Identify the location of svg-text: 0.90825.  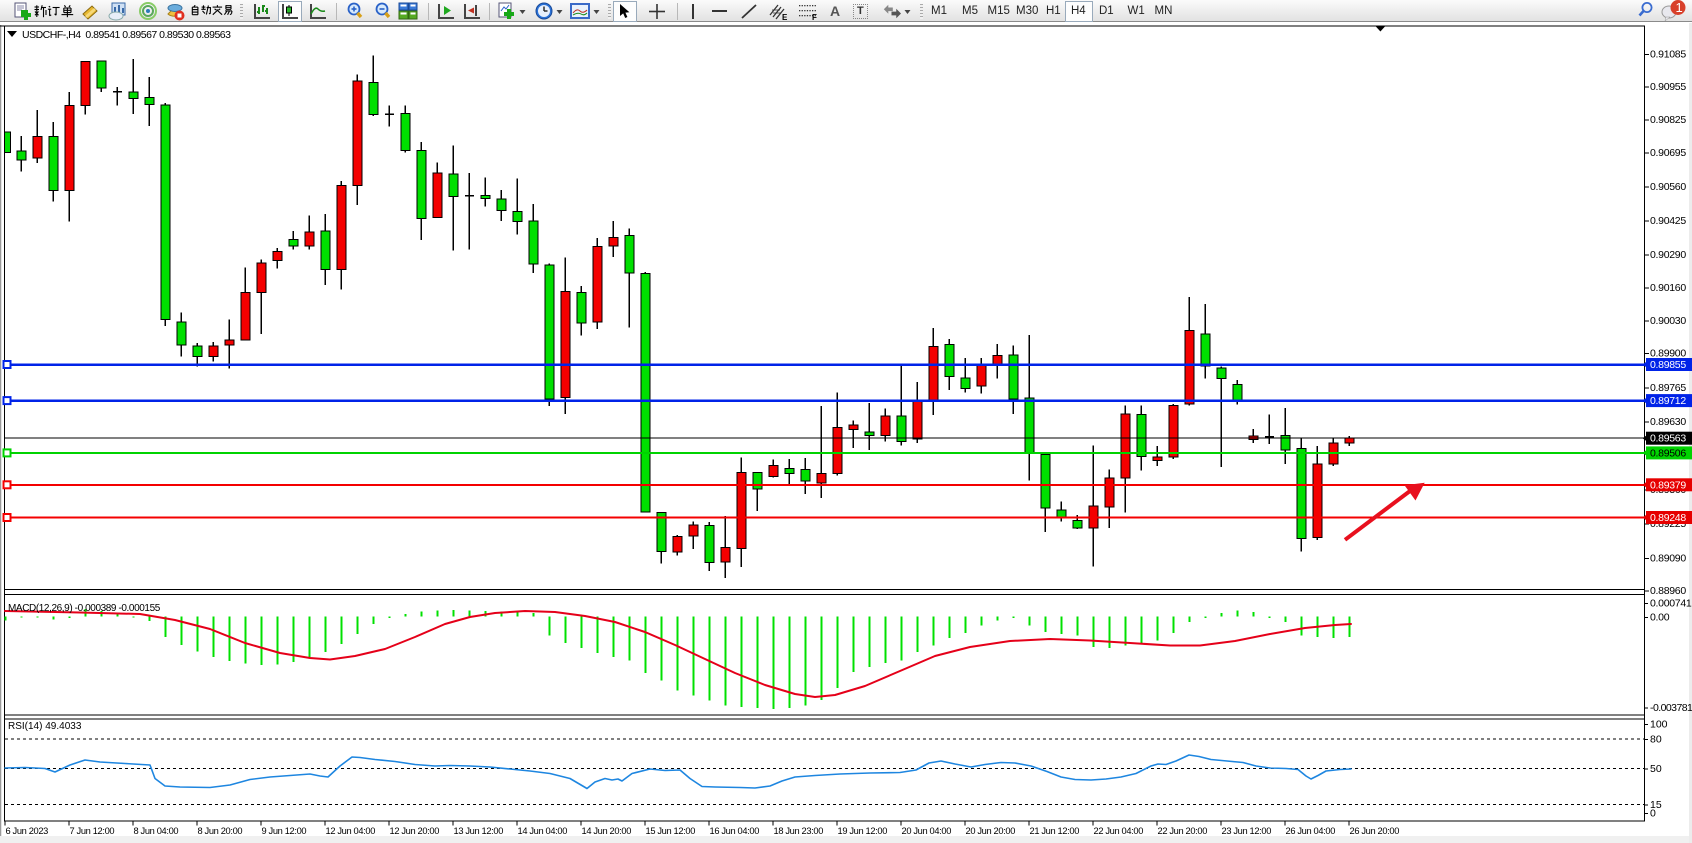
(1668, 120).